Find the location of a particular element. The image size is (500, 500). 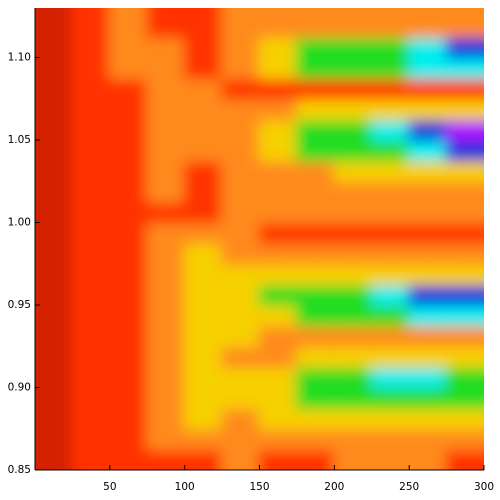

y-tick-label: 0.90 is located at coordinates (19, 388).